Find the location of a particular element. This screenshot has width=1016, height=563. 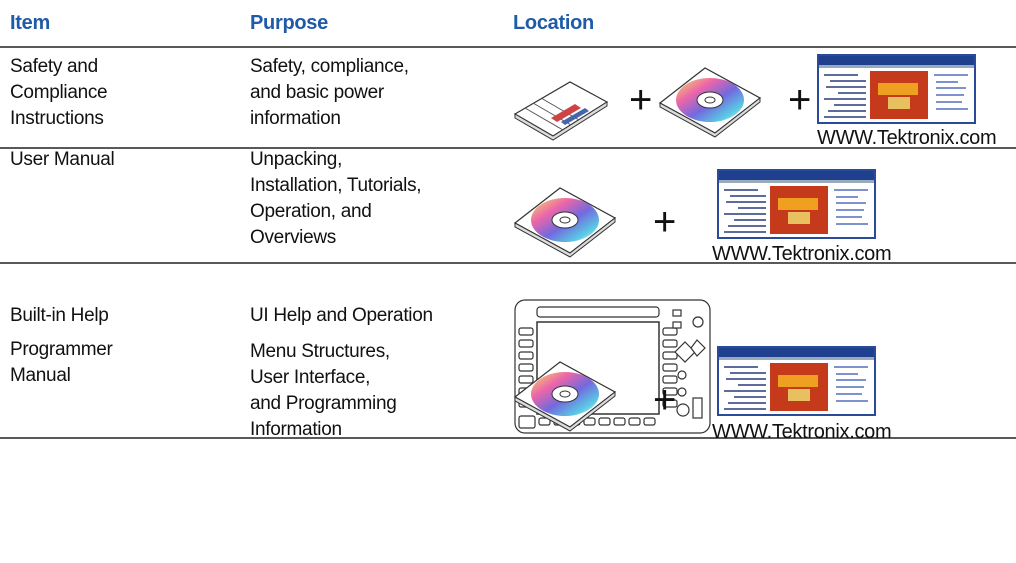

purpose: Menu Structures, is located at coordinates (320, 351).